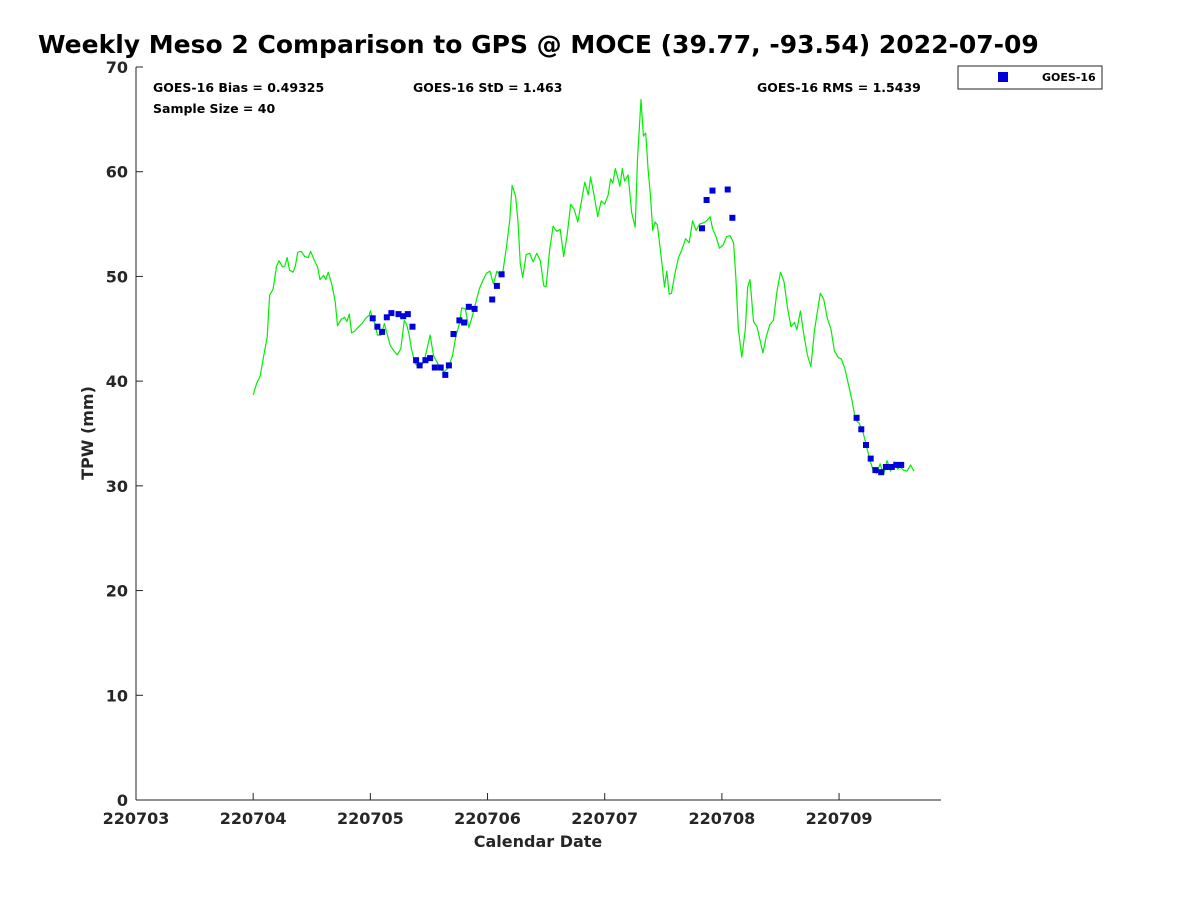  I want to click on legend-box, so click(1030, 77).